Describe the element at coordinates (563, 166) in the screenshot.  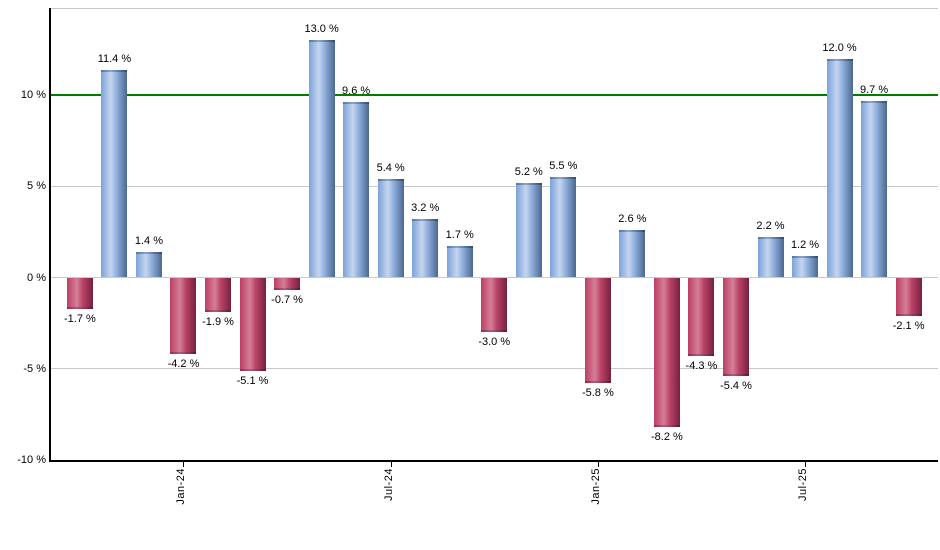
I see `bar-value-label-Dec-24: 5.5 %` at that location.